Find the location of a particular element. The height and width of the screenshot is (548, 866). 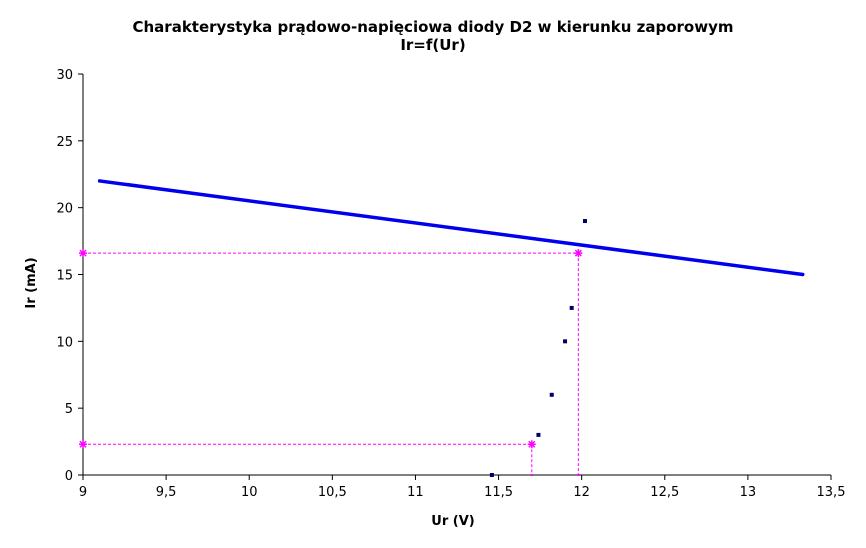

x-tick-label: 13 is located at coordinates (748, 492).